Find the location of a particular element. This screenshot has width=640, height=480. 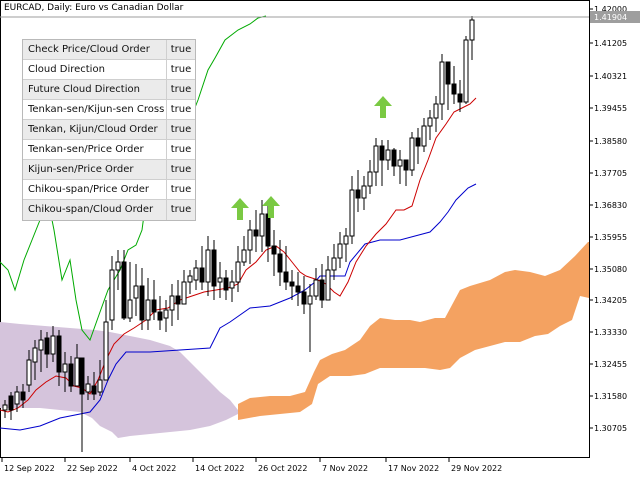

current-price-label: 1.41904 is located at coordinates (610, 17).